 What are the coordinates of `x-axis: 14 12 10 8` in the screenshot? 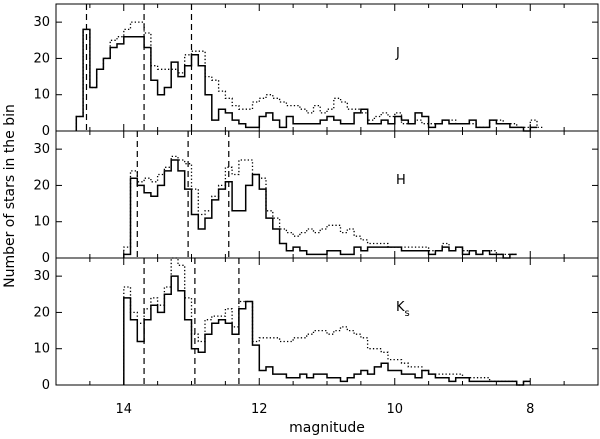 It's located at (324, 409).